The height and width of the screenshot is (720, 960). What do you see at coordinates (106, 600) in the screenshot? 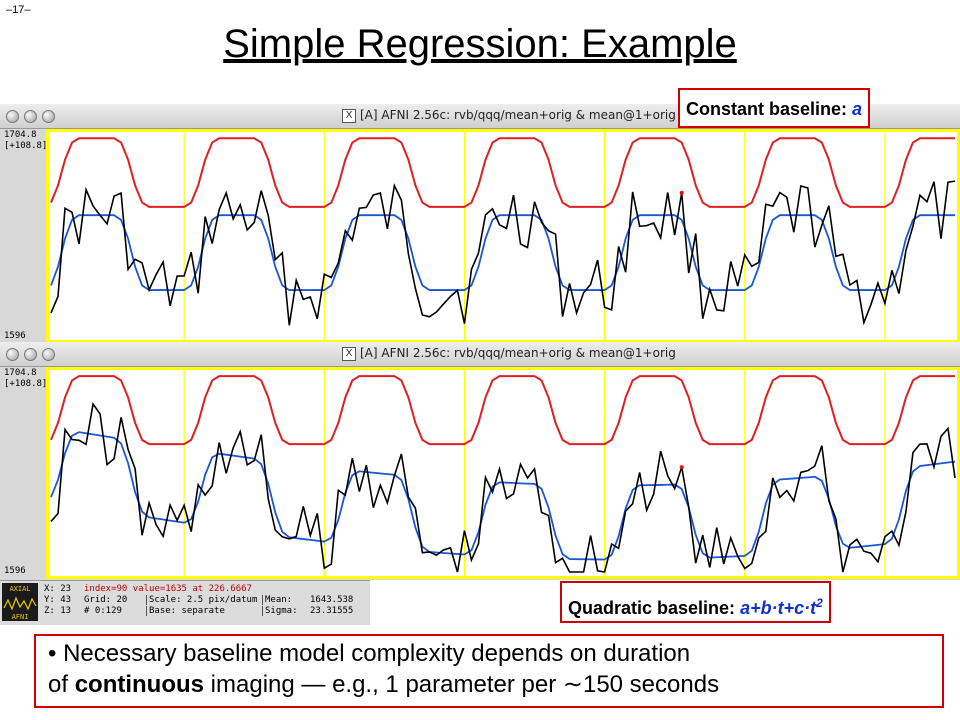
I see `grid-info: Grid: 20` at bounding box center [106, 600].